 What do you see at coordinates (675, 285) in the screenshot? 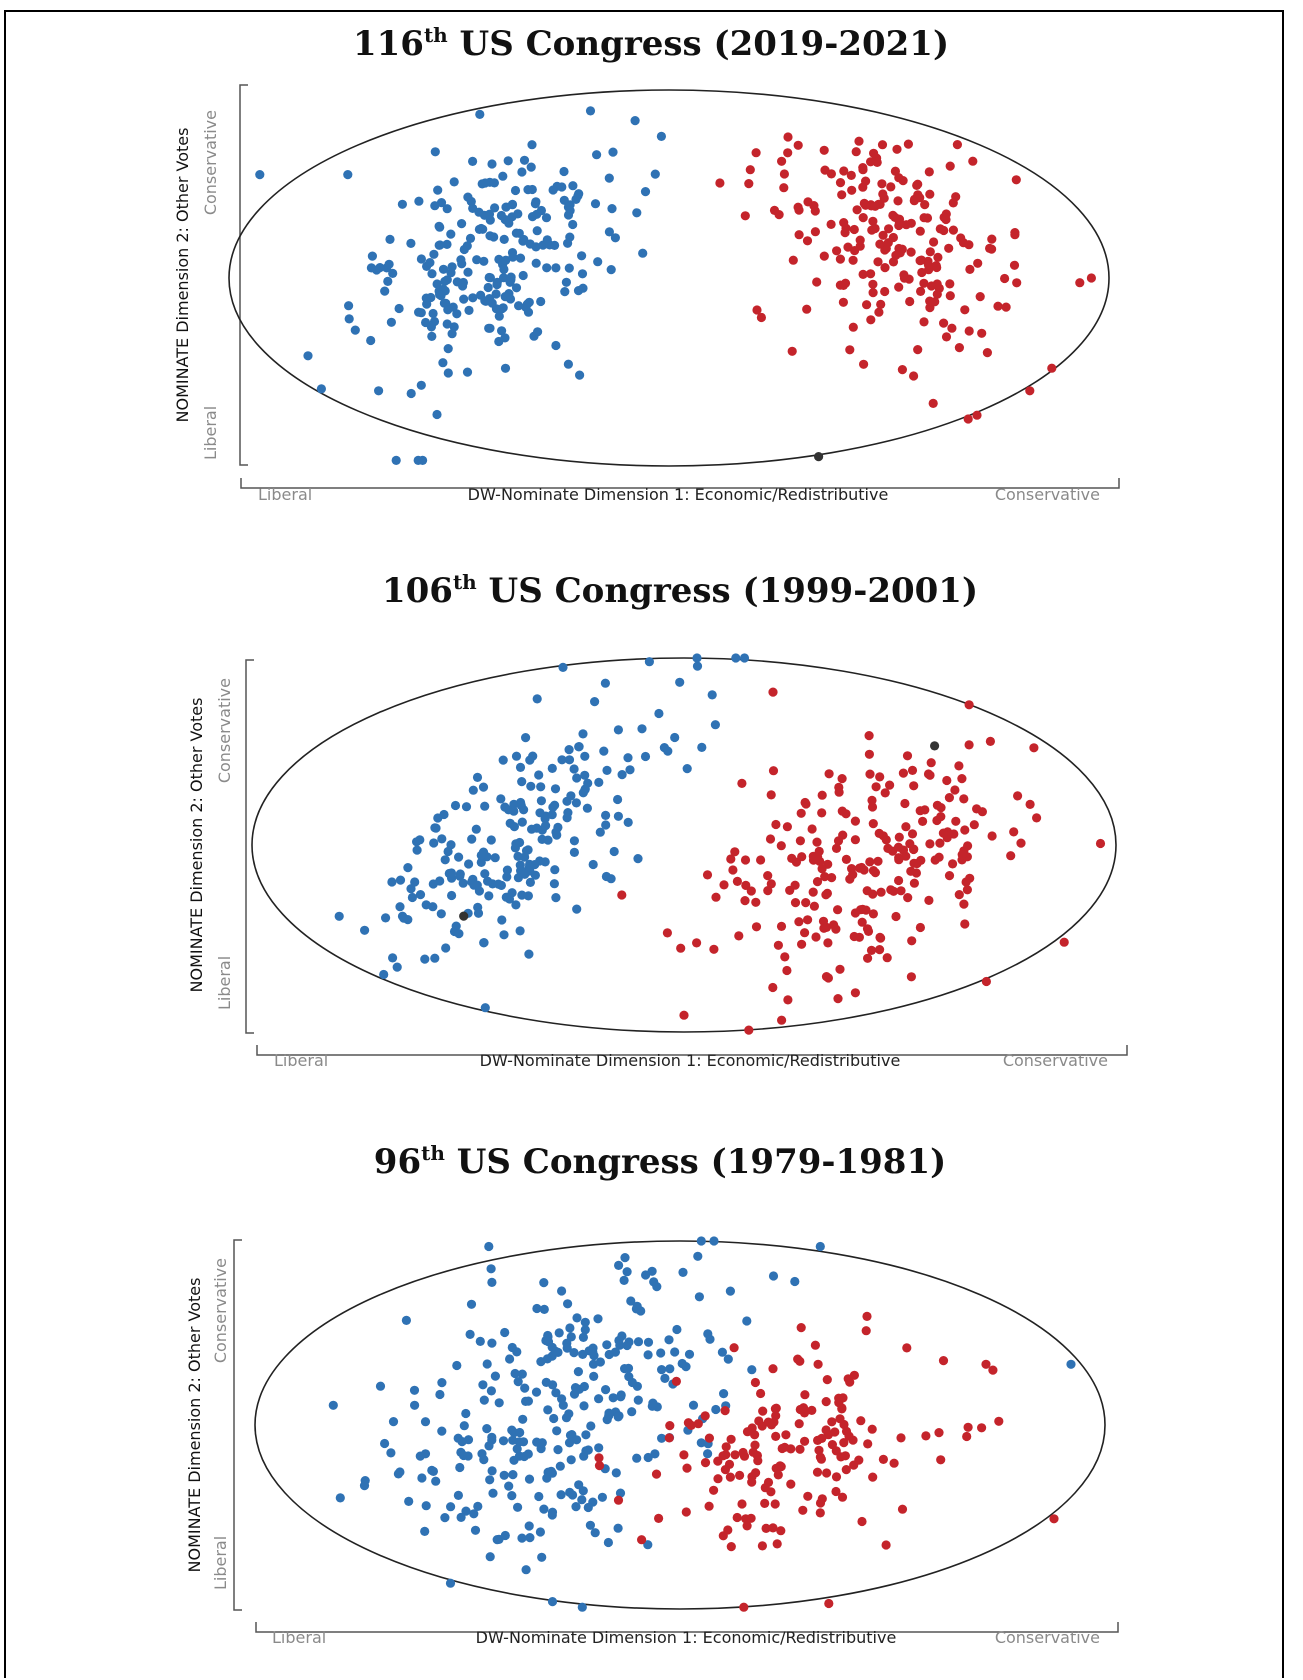
I see `points` at bounding box center [675, 285].